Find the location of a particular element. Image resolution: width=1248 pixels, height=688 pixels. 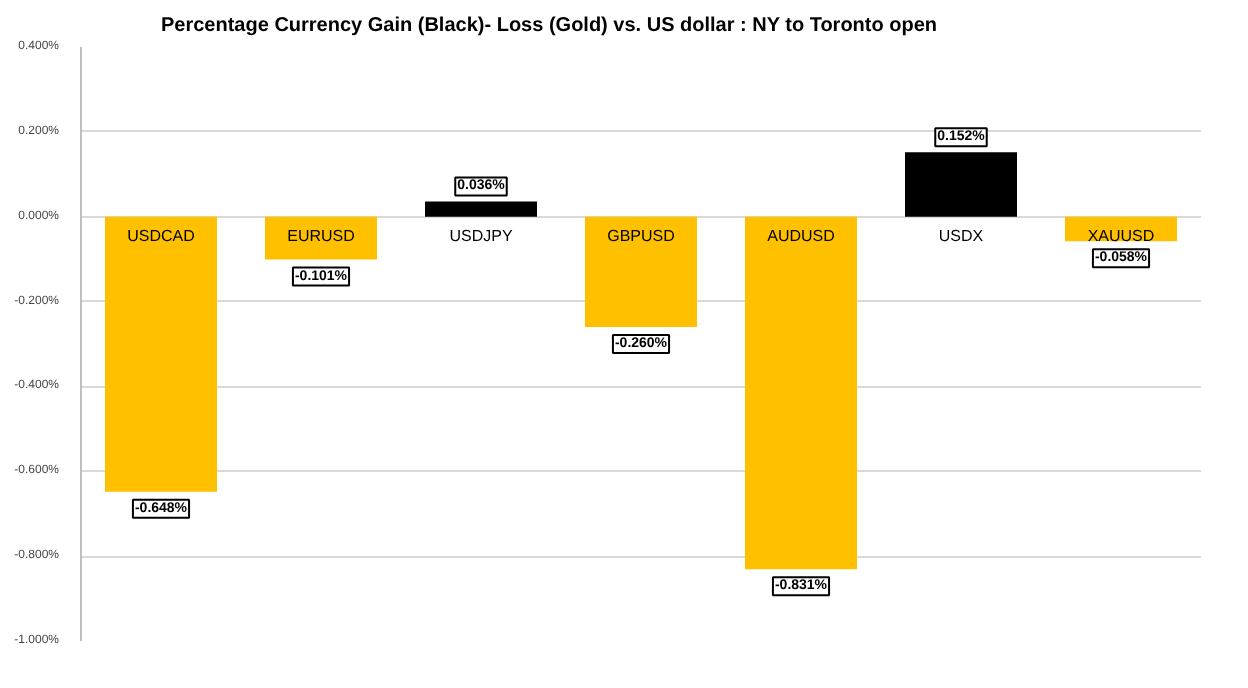

x-tick-label: AUDUSD is located at coordinates (801, 235).